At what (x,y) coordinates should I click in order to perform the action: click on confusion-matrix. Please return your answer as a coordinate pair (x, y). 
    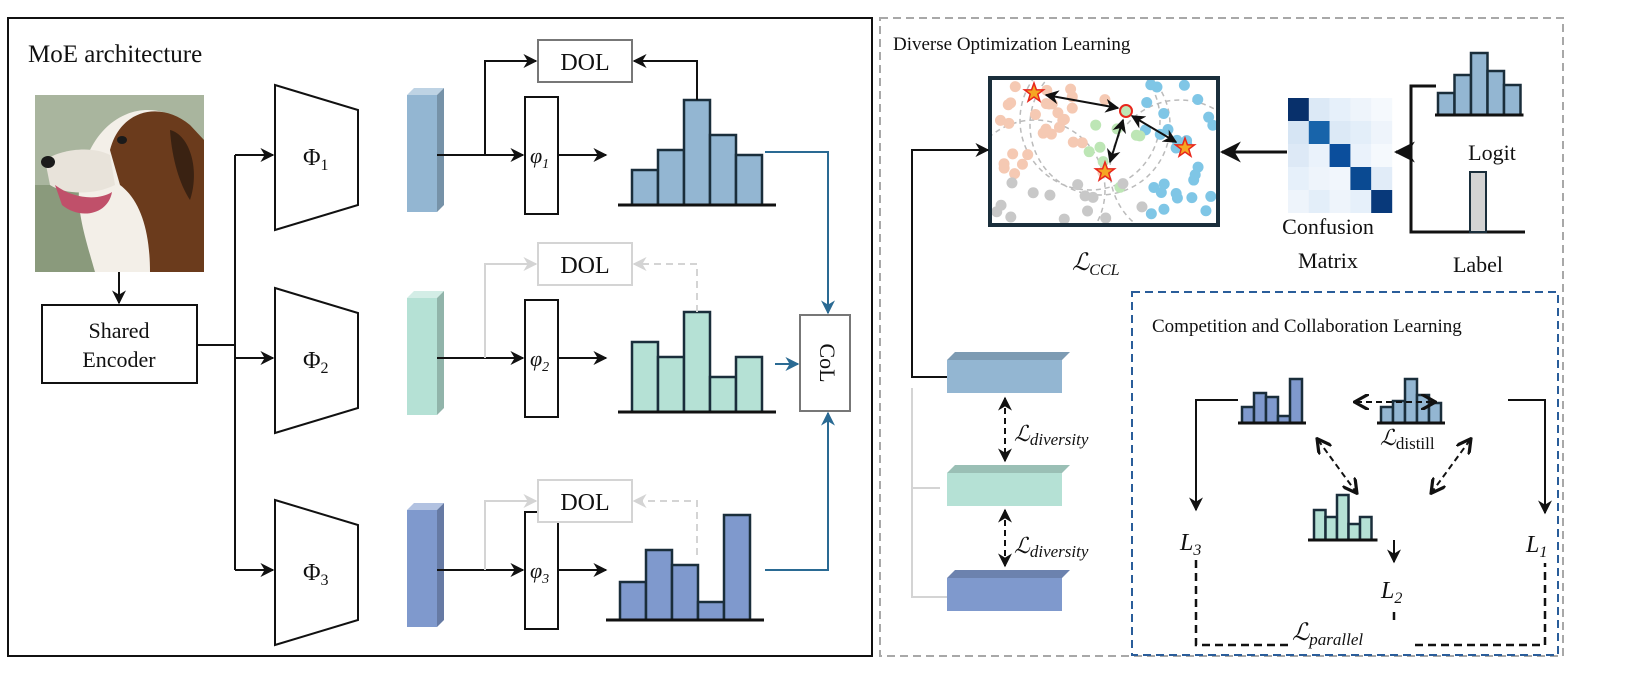
    Looking at the image, I should click on (1340, 155).